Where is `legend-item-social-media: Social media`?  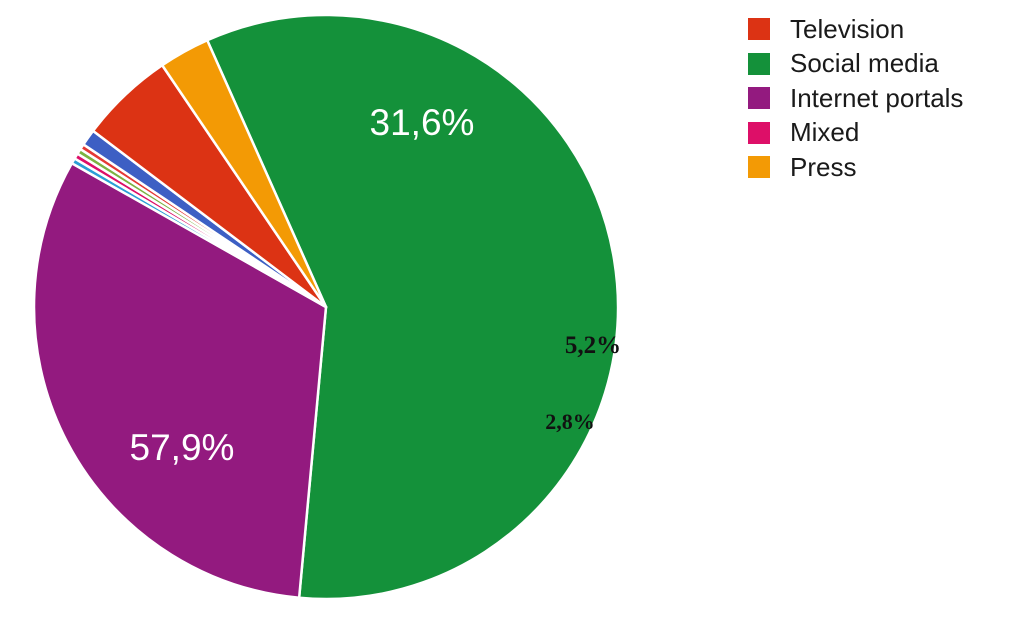 legend-item-social-media: Social media is located at coordinates (855, 64).